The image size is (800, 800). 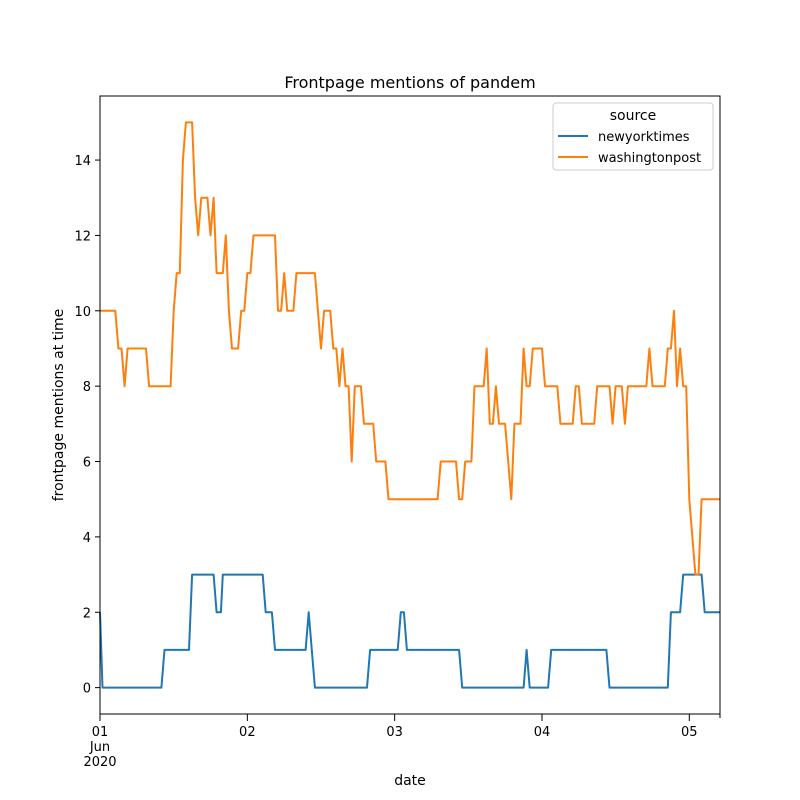 What do you see at coordinates (82, 161) in the screenshot?
I see `y-tick-label: 14` at bounding box center [82, 161].